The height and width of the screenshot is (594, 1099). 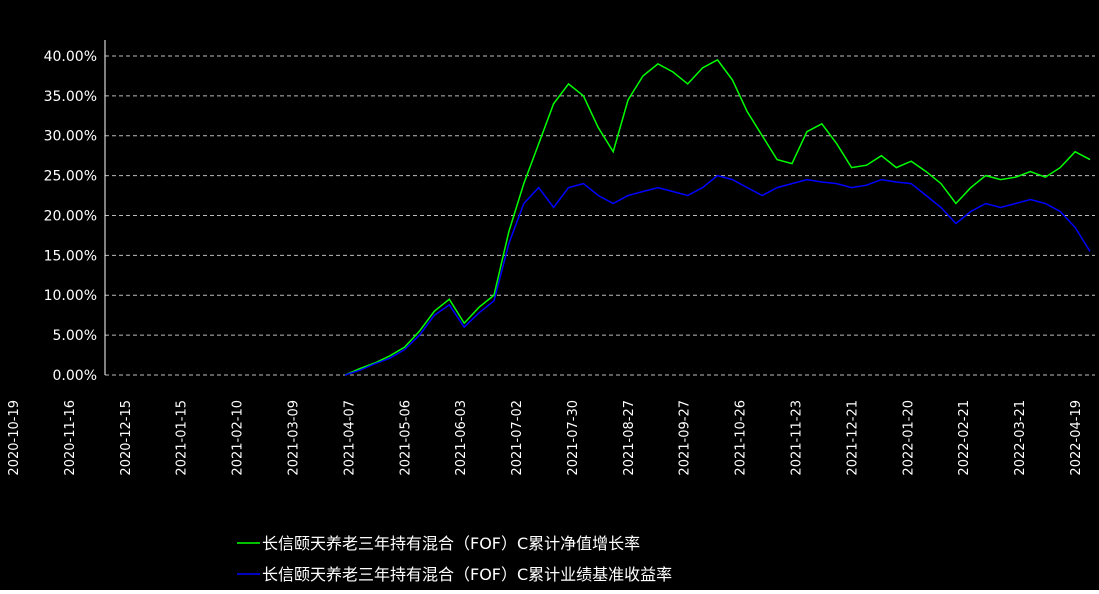 I want to click on x-tick-label: 2021-10-26, so click(x=741, y=438).